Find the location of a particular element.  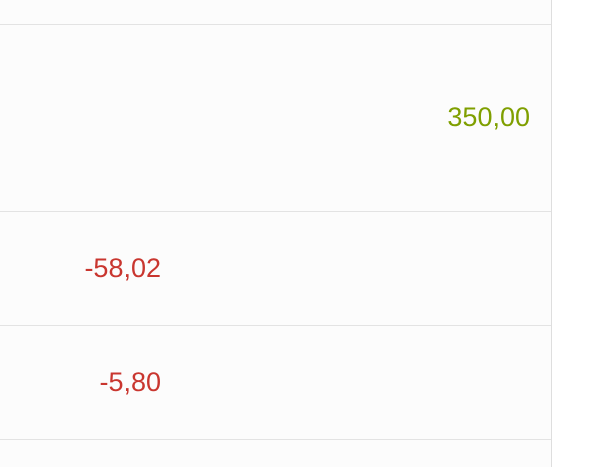

credit-amount: 350,00 is located at coordinates (488, 117).